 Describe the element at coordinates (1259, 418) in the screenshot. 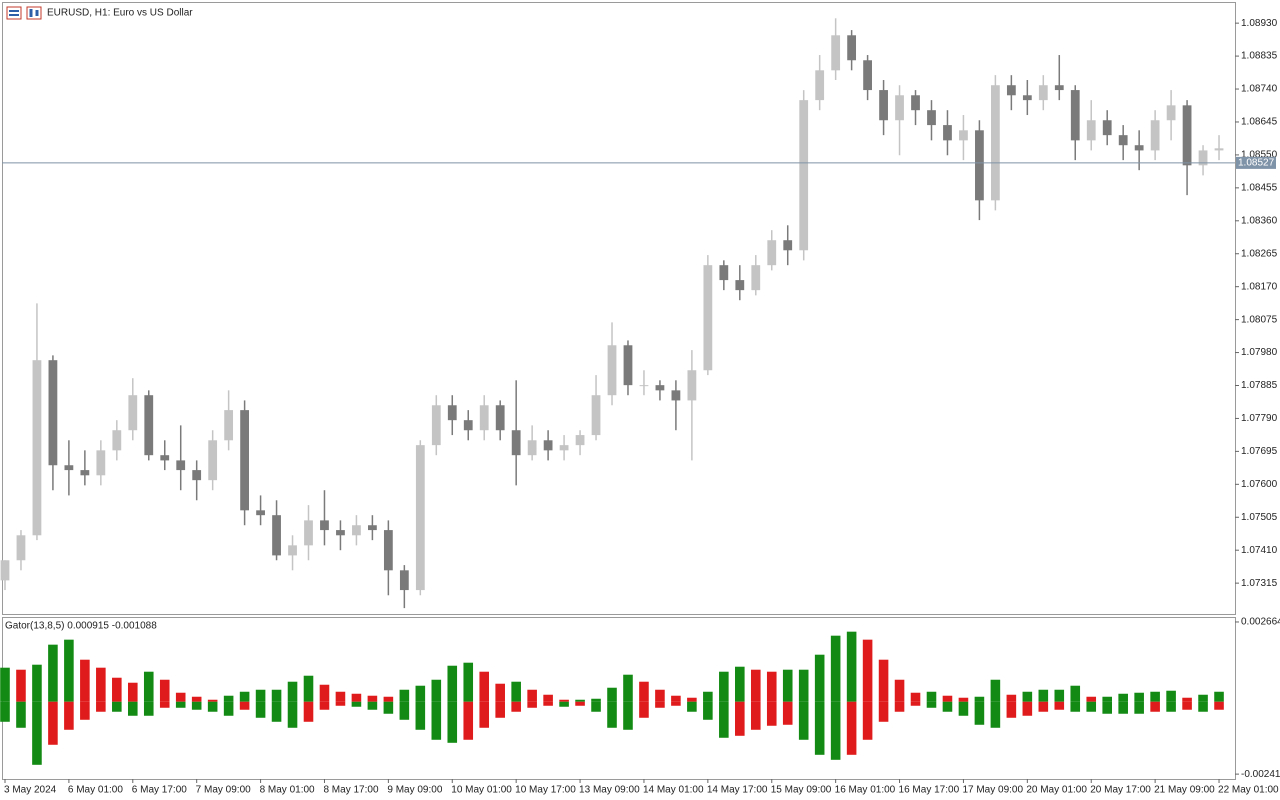

I see `y-tick-label: 1.07790` at that location.